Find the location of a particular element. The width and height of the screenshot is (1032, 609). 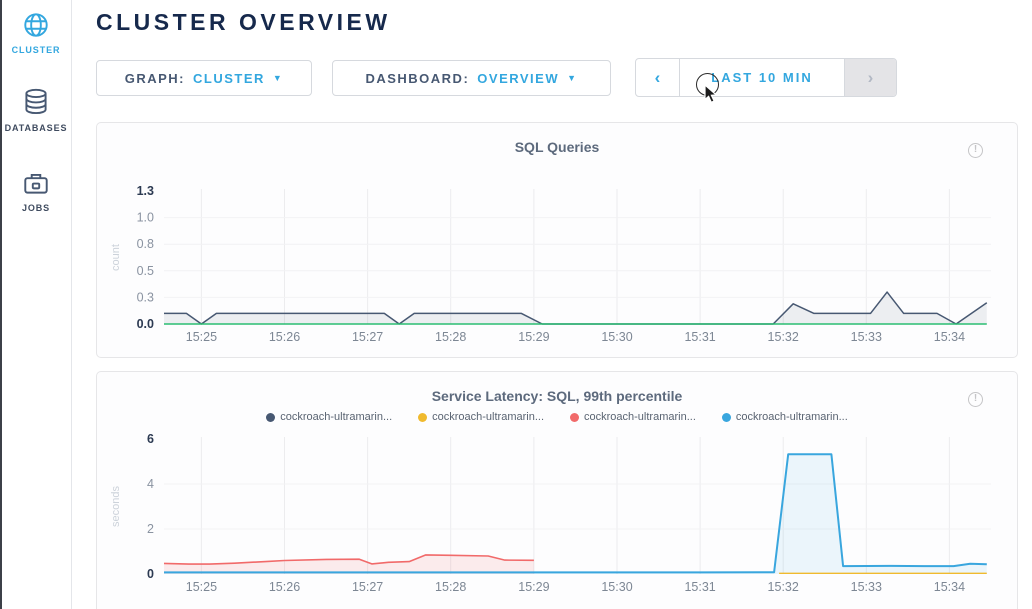

sidebar-item-jobs: JOBS is located at coordinates (36, 190).